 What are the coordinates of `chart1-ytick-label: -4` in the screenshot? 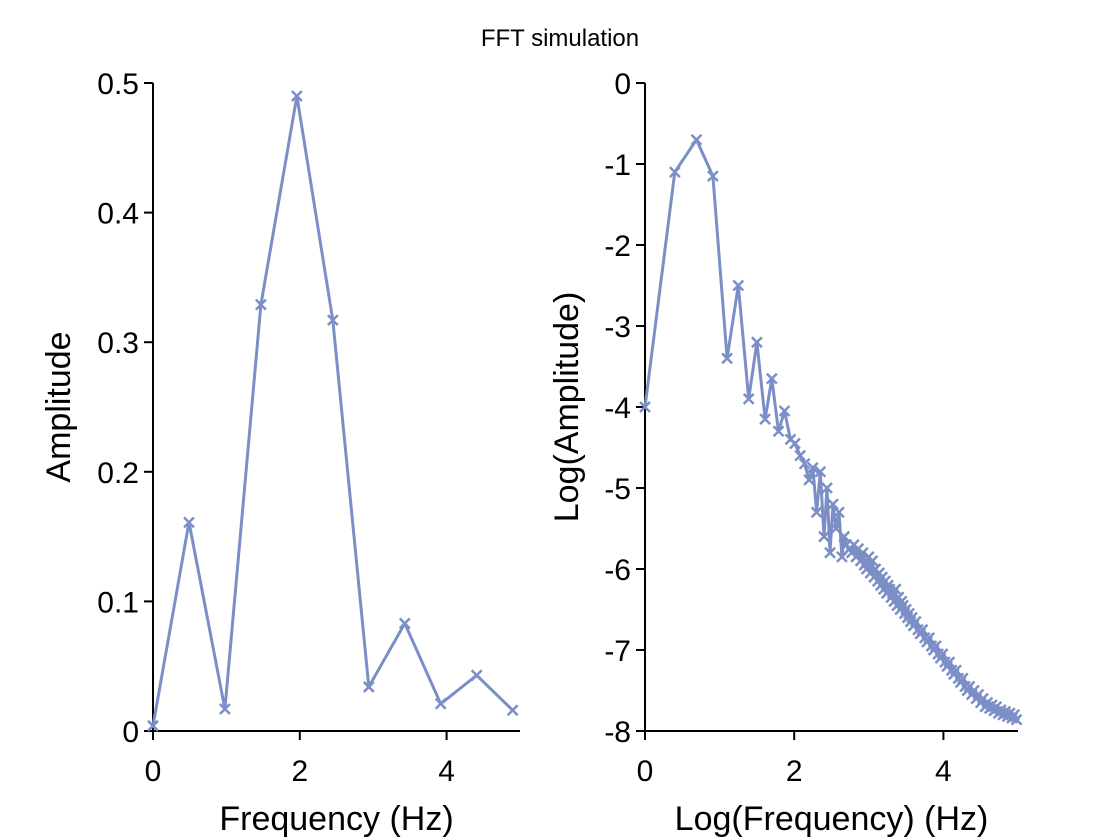 It's located at (617, 408).